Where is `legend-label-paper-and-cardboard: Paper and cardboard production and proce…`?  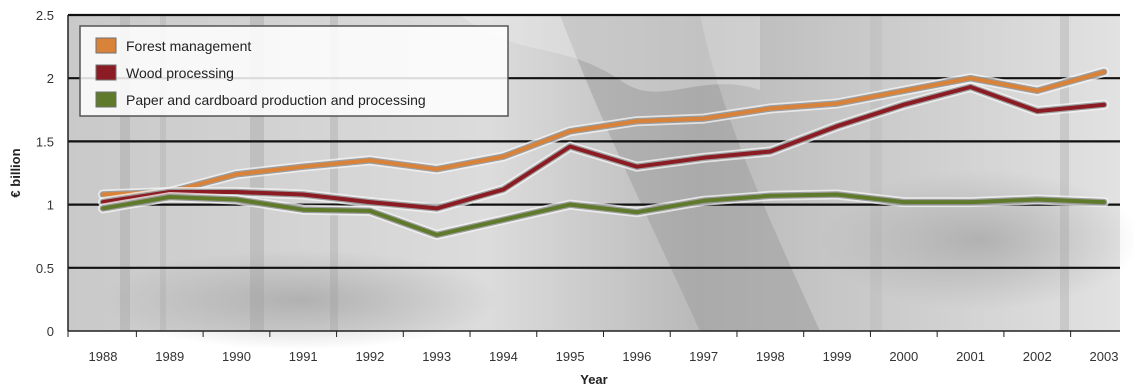
legend-label-paper-and-cardboard: Paper and cardboard production and proce… is located at coordinates (276, 100).